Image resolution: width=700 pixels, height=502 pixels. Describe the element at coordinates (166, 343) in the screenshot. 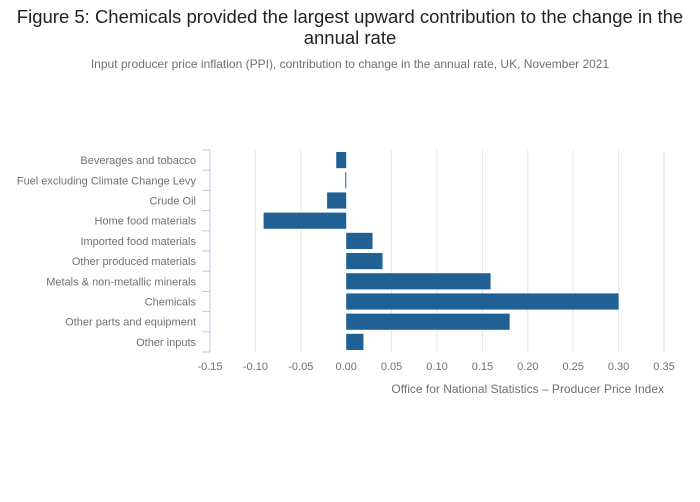

I see `category-label: Other inputs` at that location.